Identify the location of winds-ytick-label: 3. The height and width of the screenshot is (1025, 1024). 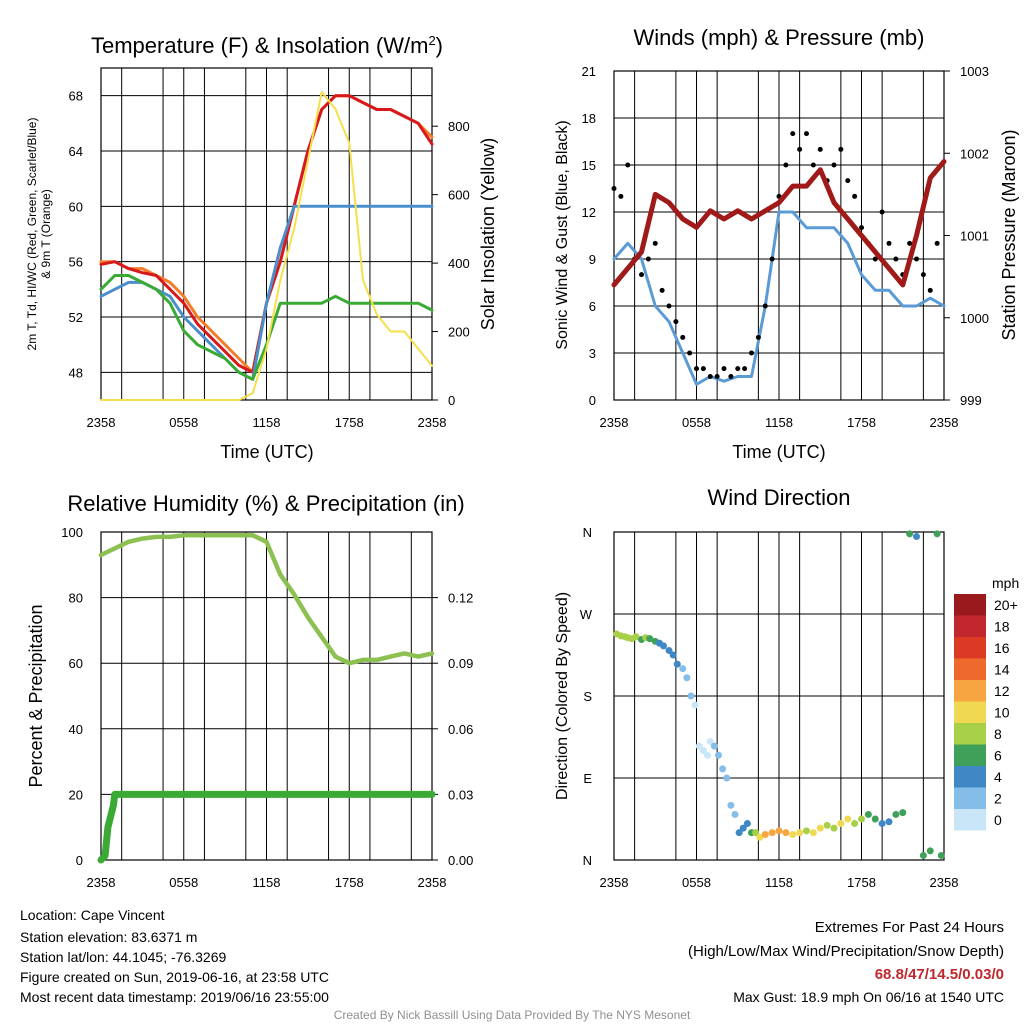
(592, 353).